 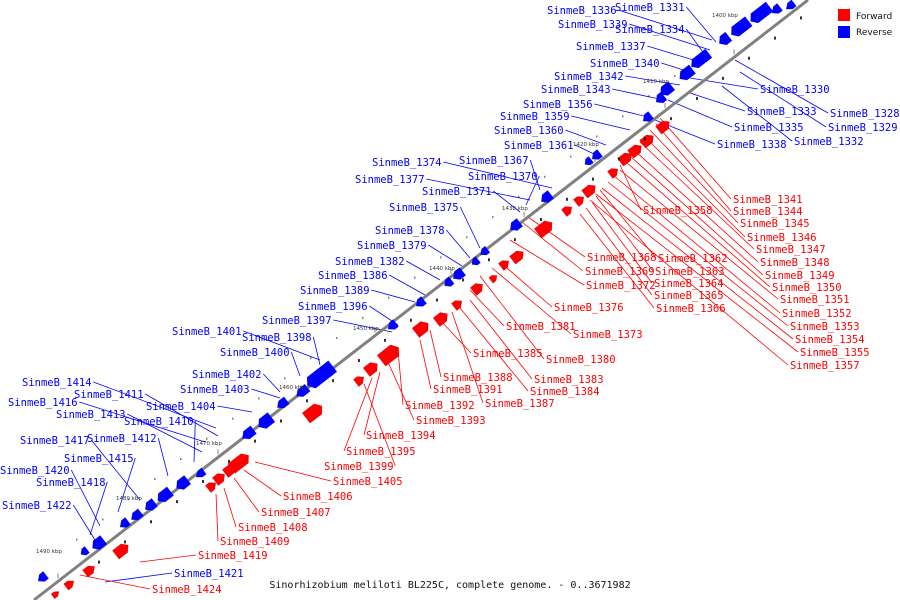 I want to click on forward-gene-label: SinmeB_1399, so click(x=359, y=467).